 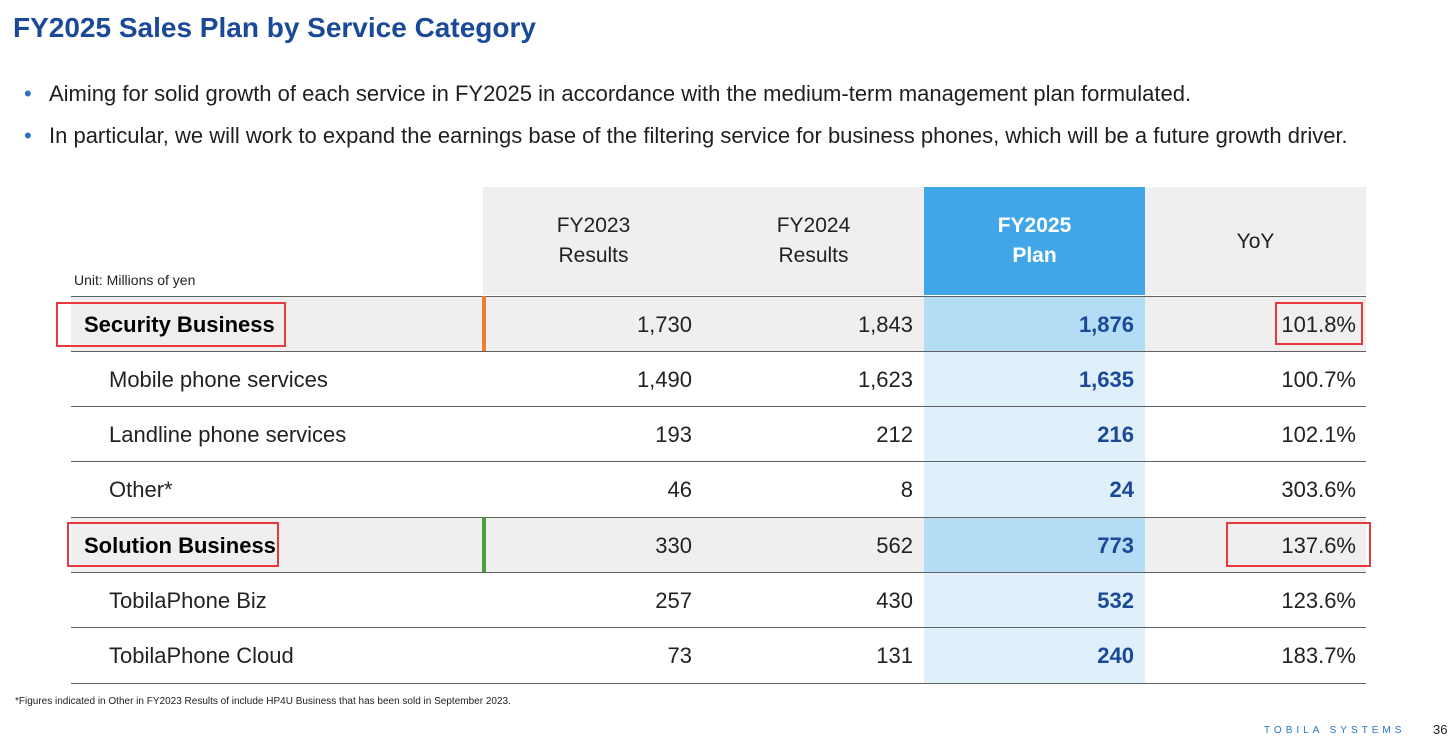 I want to click on highlight-box-solution-yoy, so click(x=1298, y=544).